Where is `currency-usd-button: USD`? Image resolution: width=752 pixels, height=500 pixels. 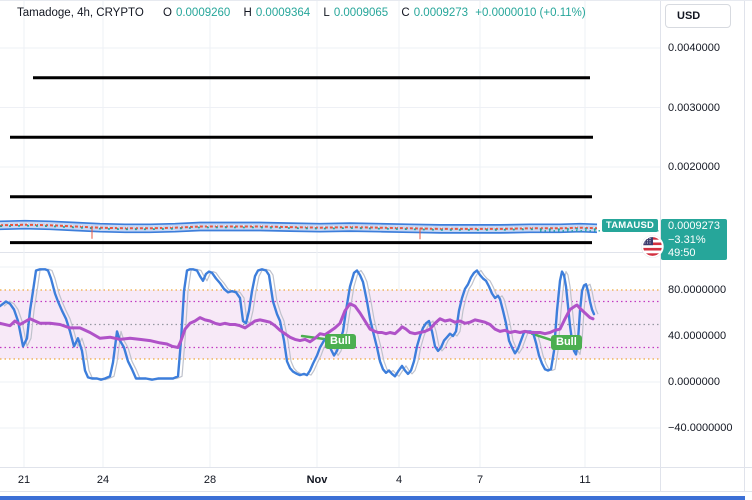
currency-usd-button: USD is located at coordinates (698, 16).